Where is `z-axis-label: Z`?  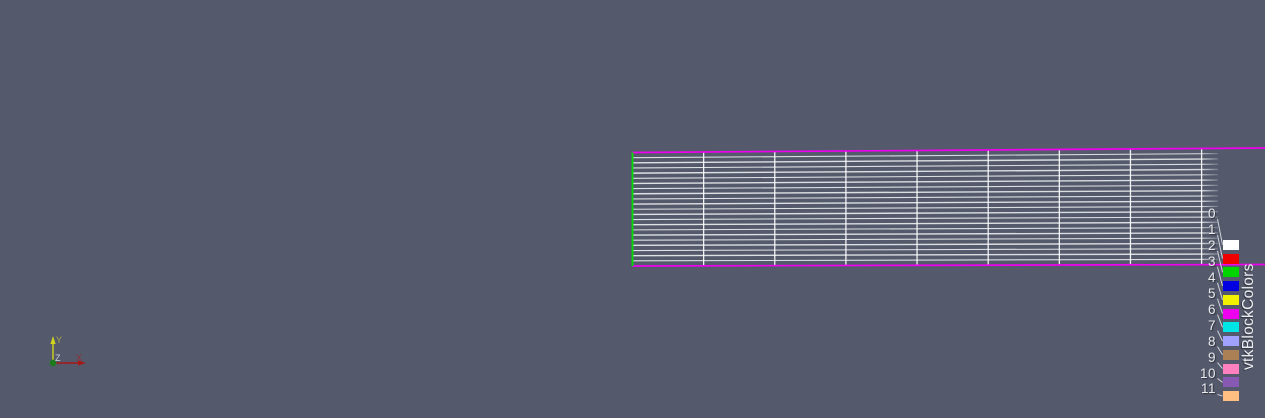 z-axis-label: Z is located at coordinates (58, 358).